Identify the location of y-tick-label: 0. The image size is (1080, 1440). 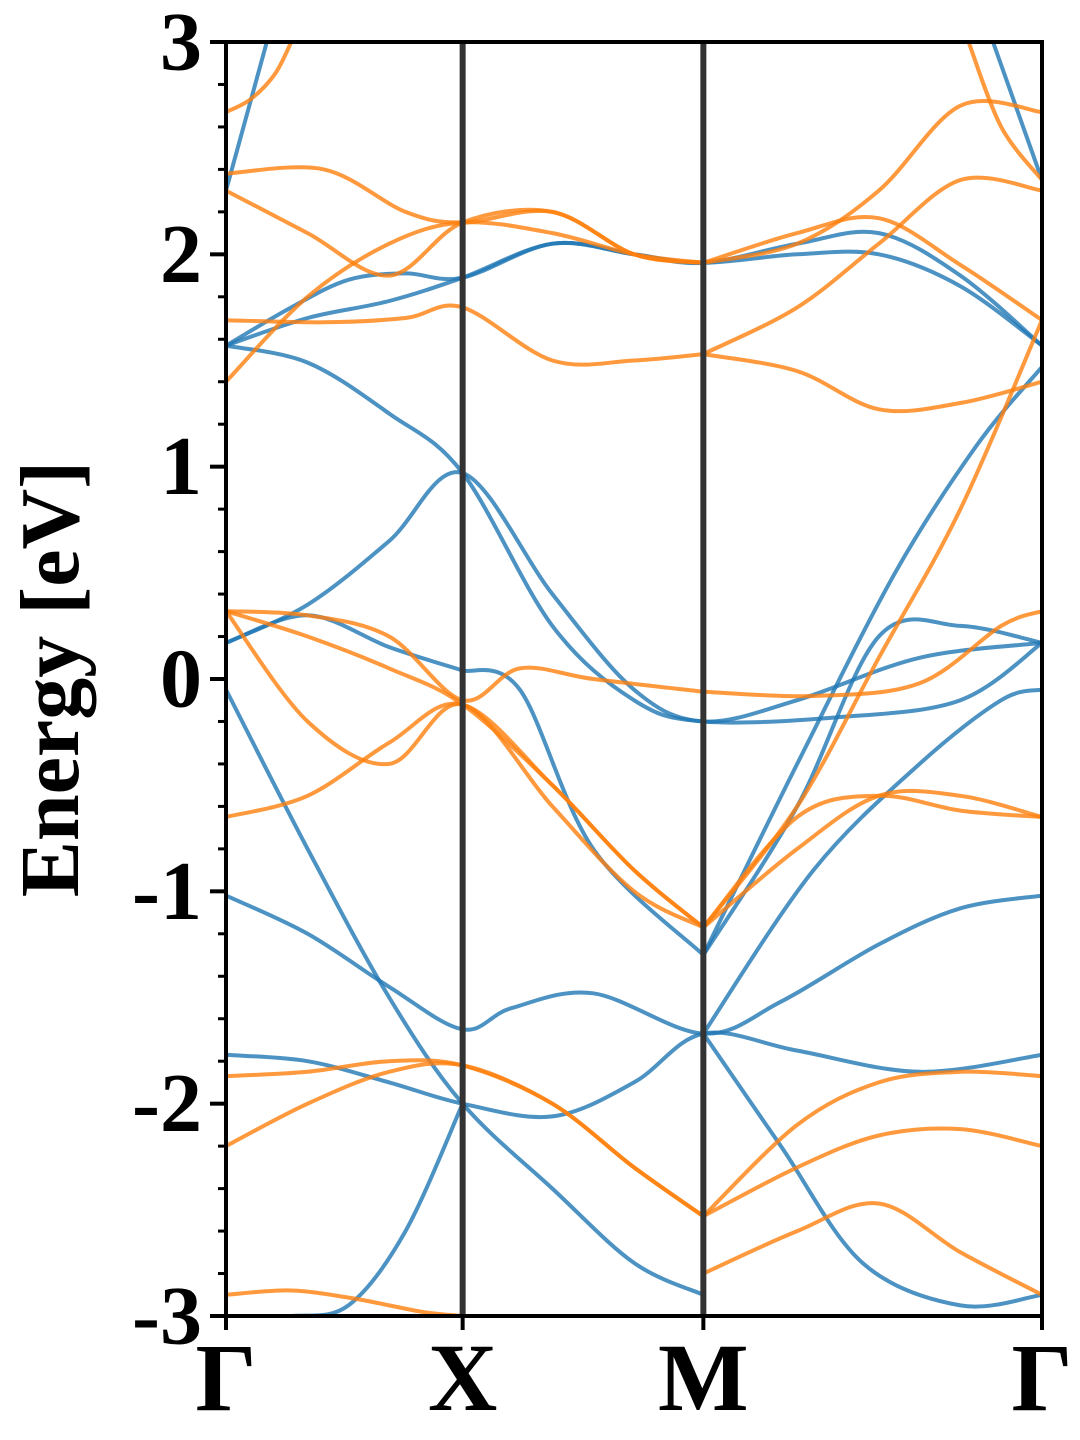
(181, 679).